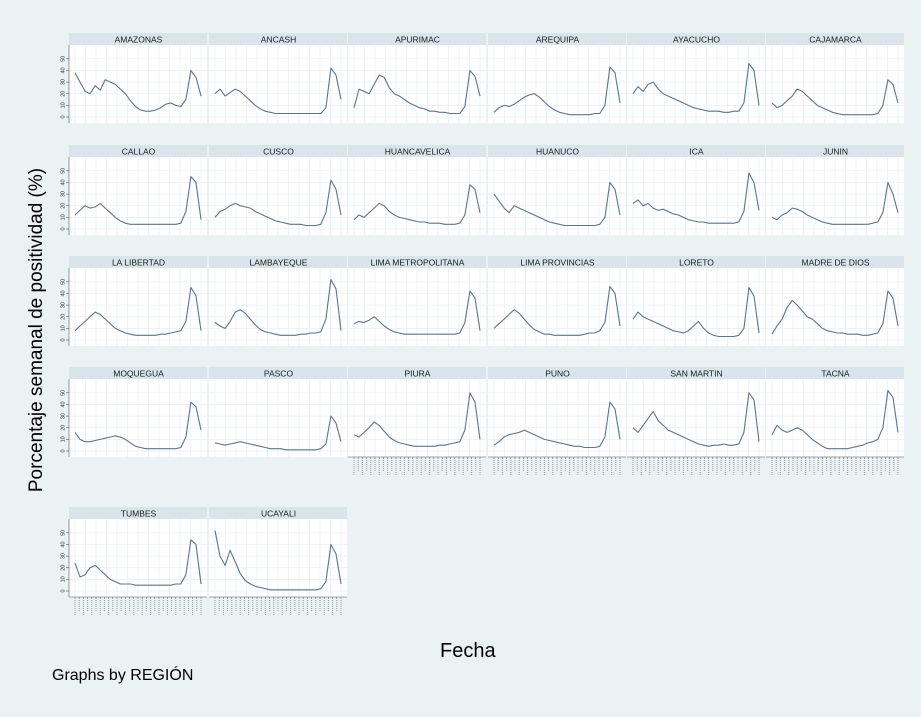  I want to click on panel-title: CUSCO, so click(278, 152).